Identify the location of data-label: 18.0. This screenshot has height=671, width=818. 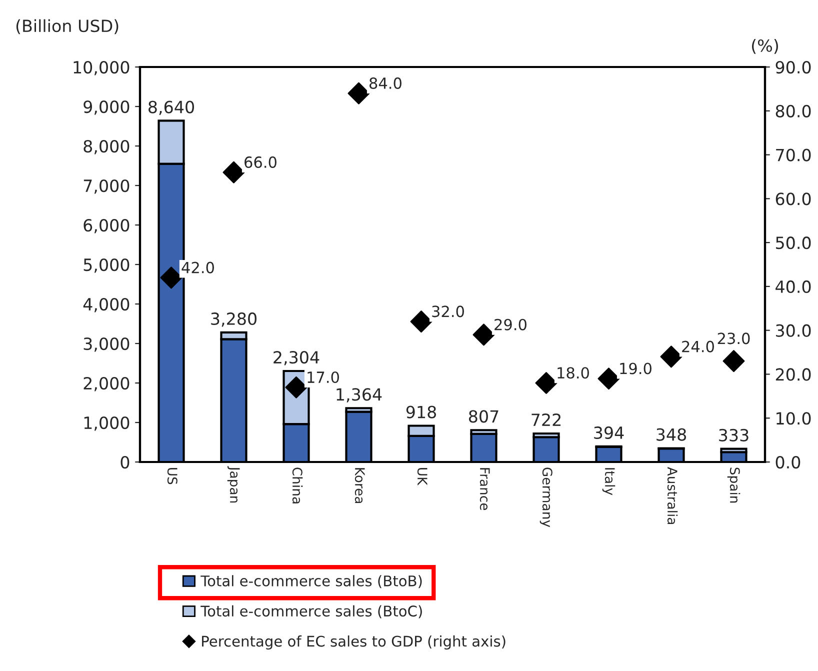
(573, 373).